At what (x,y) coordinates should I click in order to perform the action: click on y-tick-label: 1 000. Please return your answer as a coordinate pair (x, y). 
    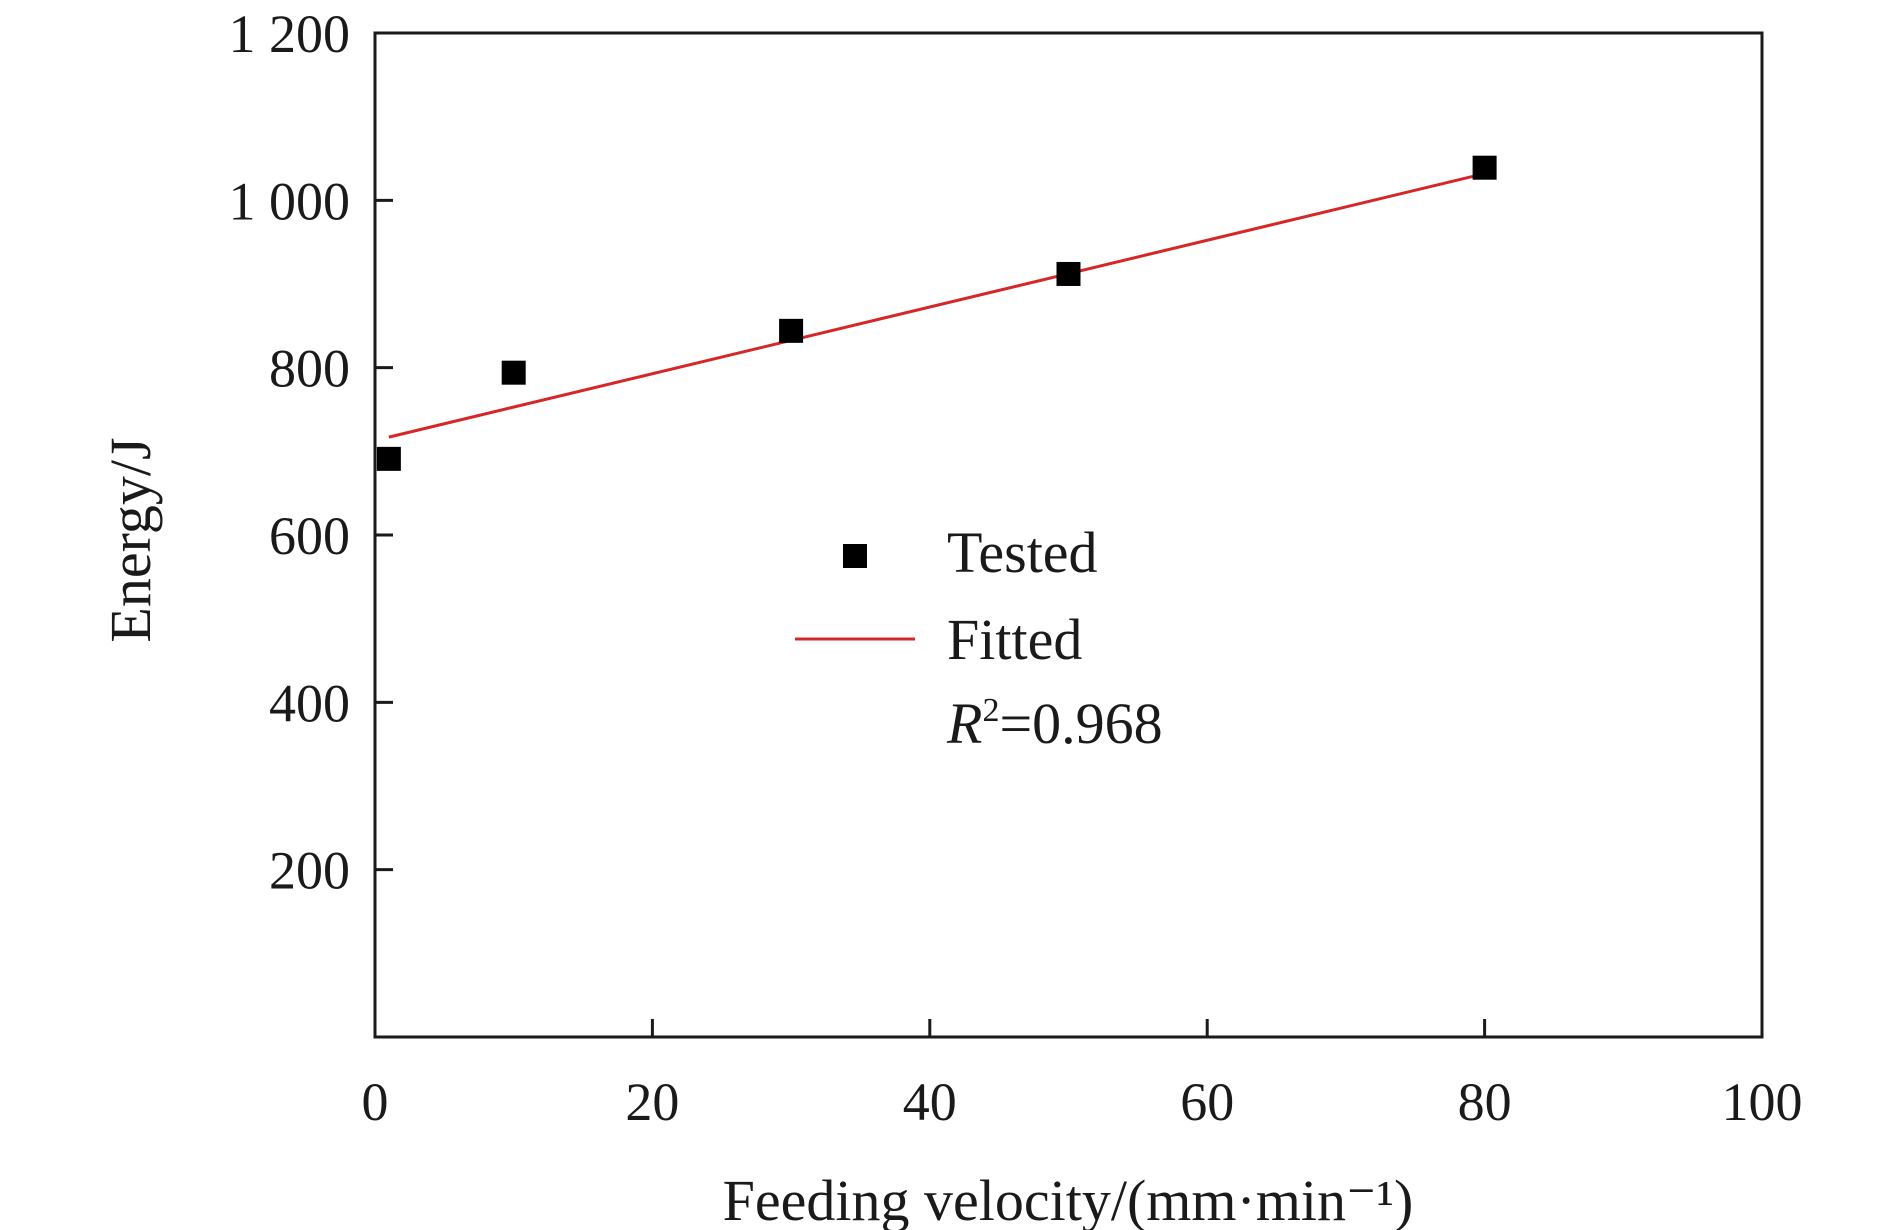
    Looking at the image, I should click on (290, 201).